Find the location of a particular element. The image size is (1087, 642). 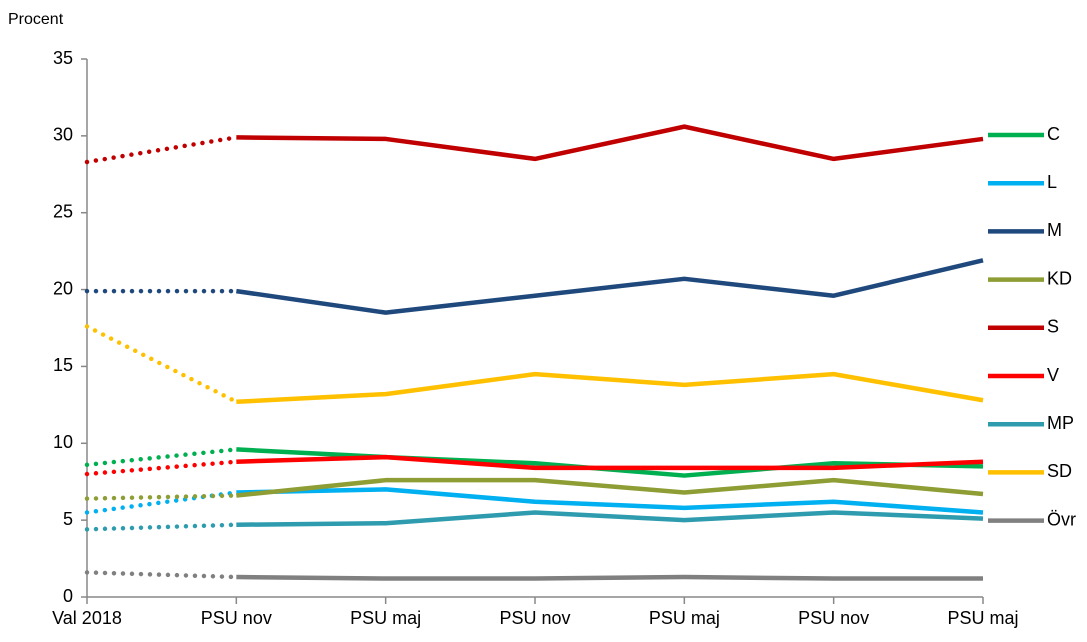

x-tick-label: PSU maj 2019 is located at coordinates (386, 625).